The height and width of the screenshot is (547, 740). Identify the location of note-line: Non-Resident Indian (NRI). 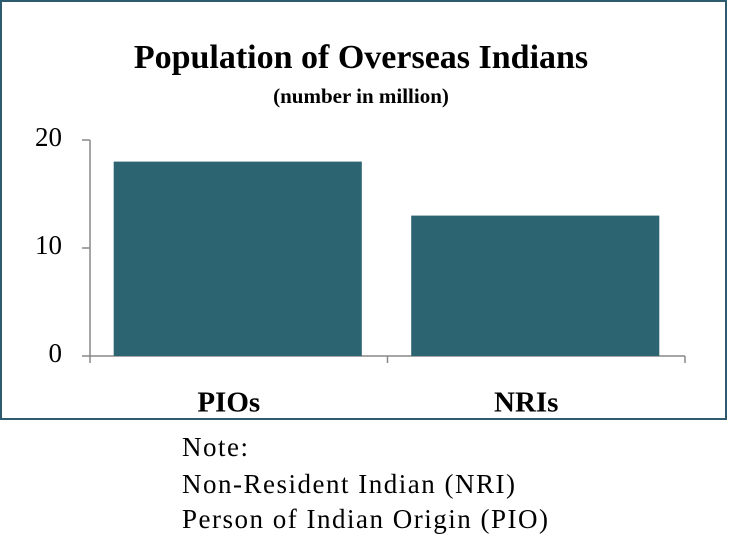
(349, 484).